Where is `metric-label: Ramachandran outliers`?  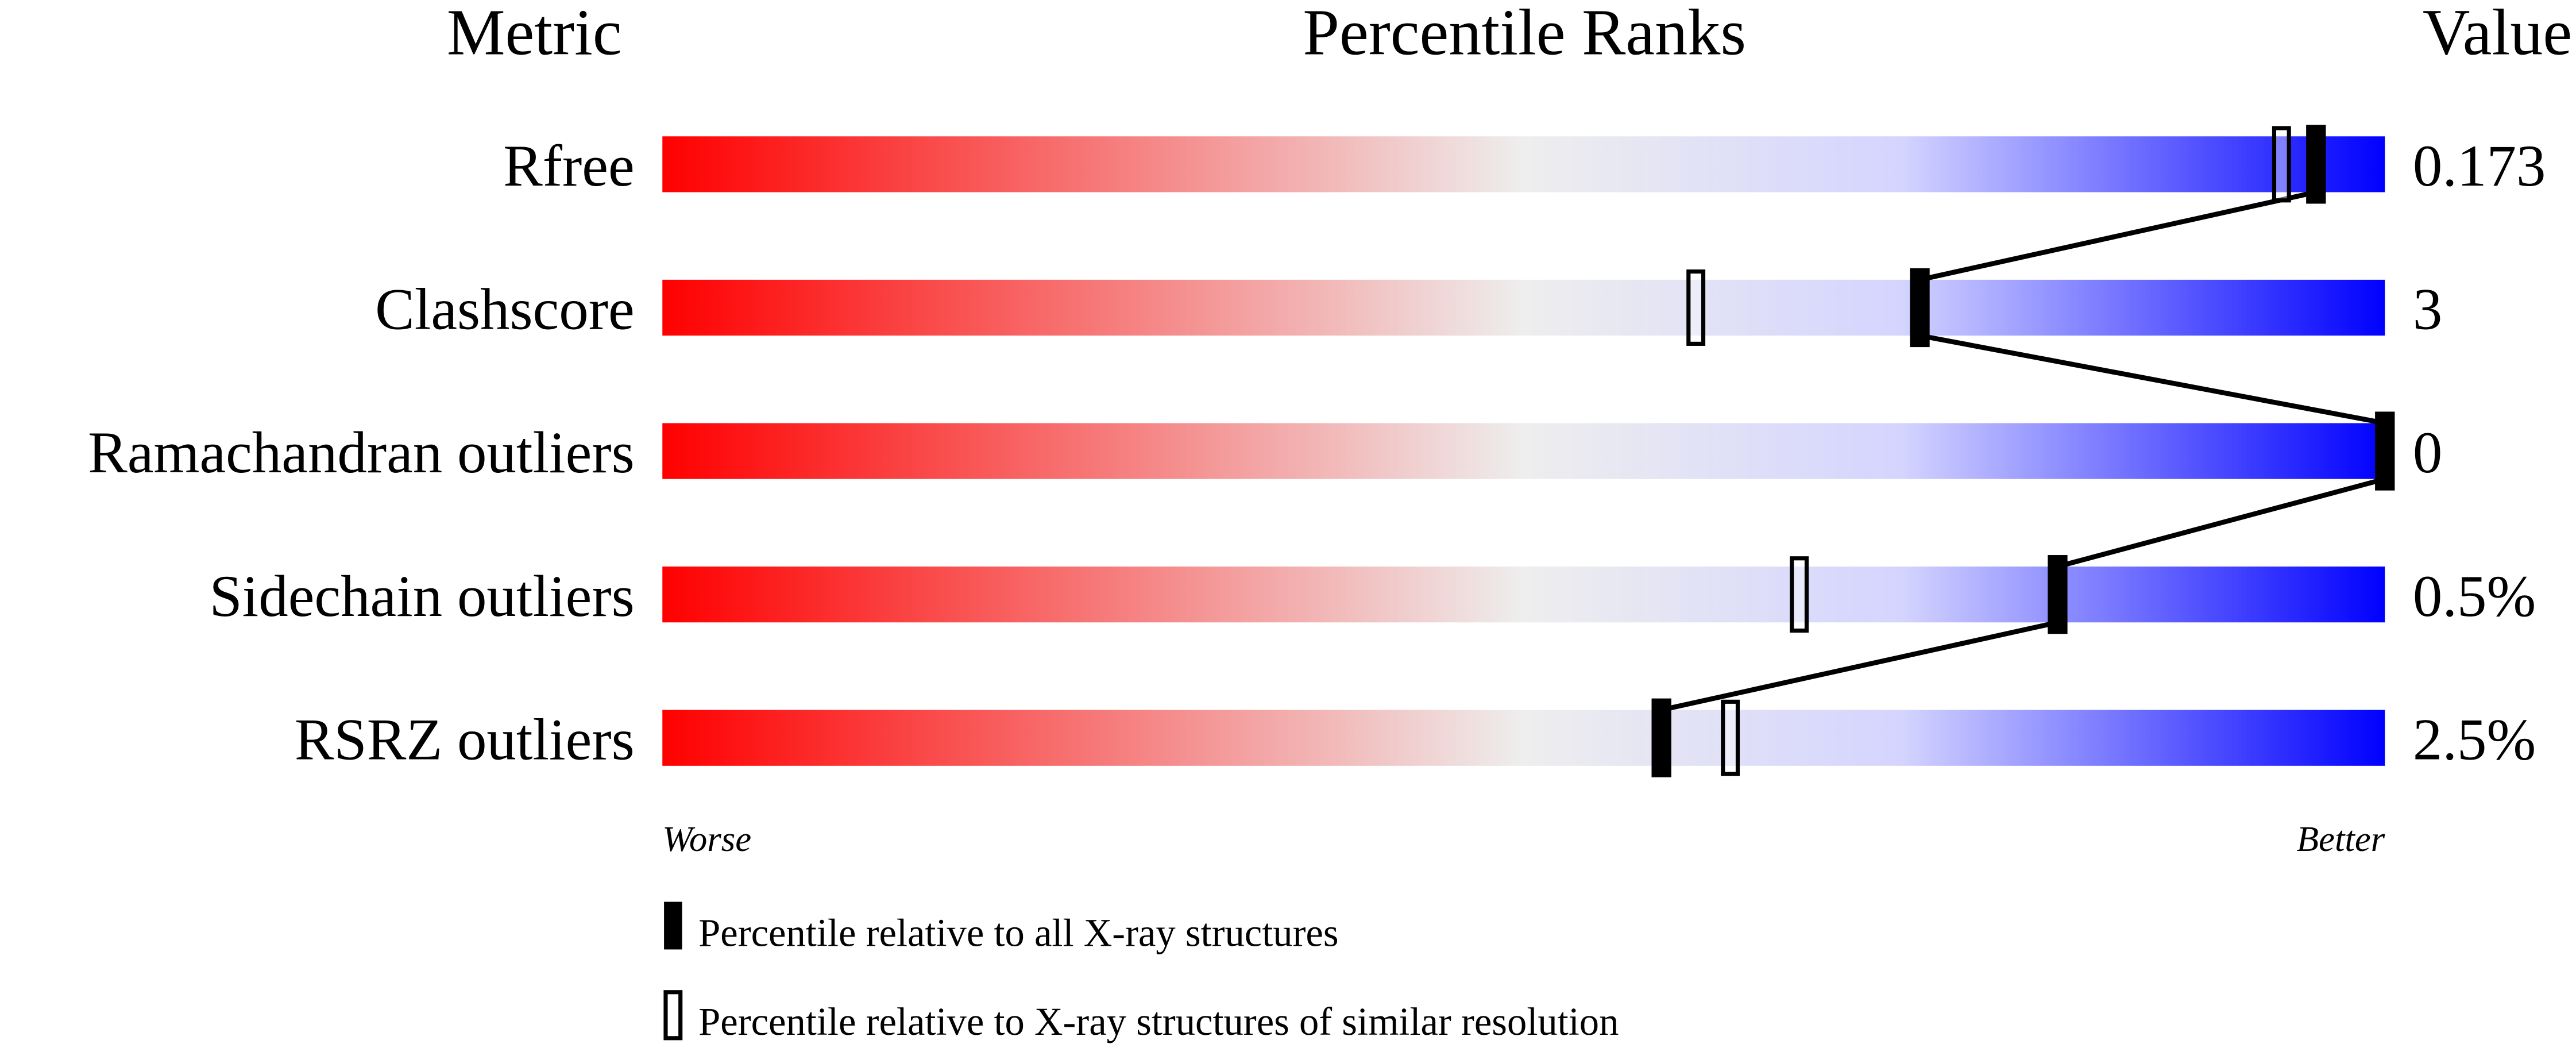
metric-label: Ramachandran outliers is located at coordinates (361, 453).